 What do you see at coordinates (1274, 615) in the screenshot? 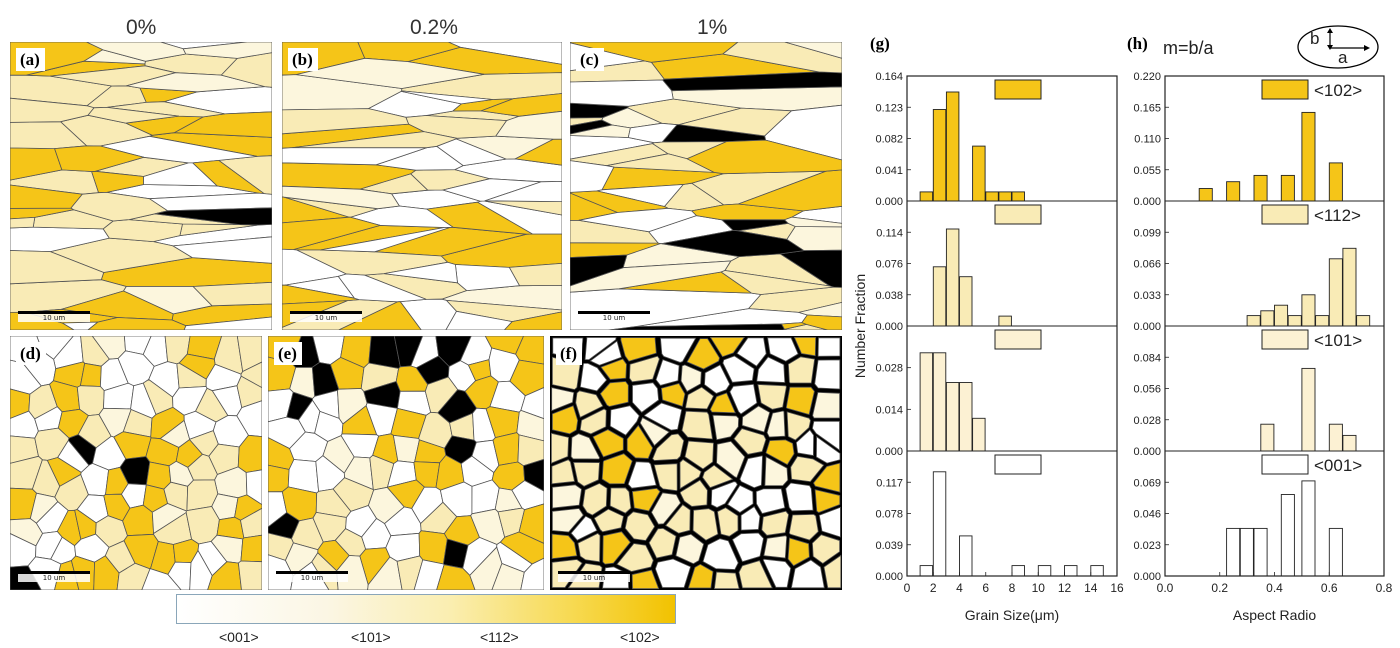
I see `x-axis-label-h: Aspect Radio` at bounding box center [1274, 615].